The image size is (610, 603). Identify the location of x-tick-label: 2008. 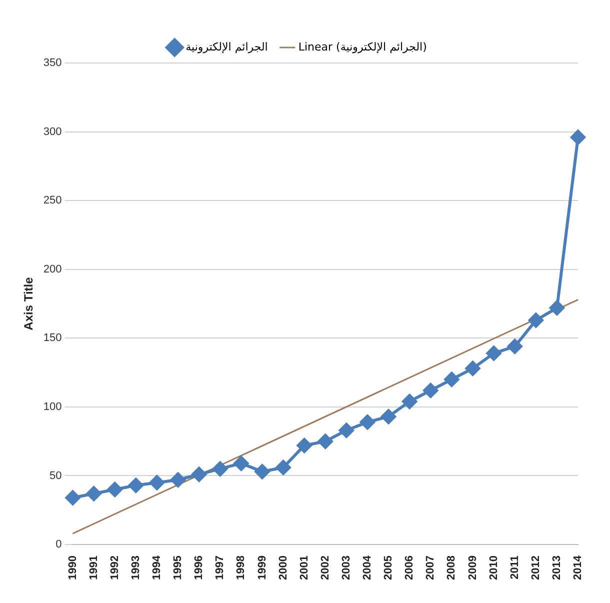
(452, 568).